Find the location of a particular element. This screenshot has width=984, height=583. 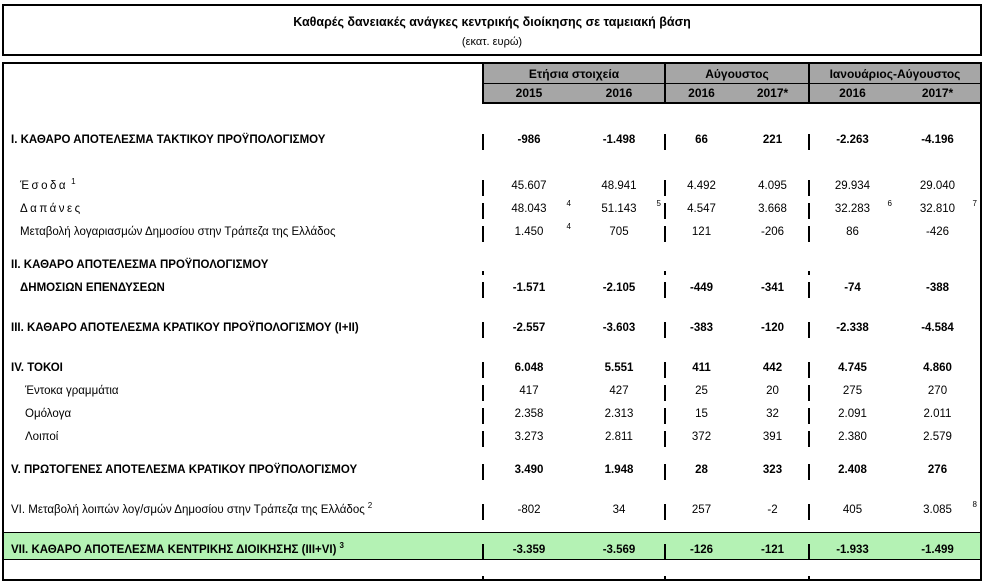

value-cell: 405 is located at coordinates (852, 510).